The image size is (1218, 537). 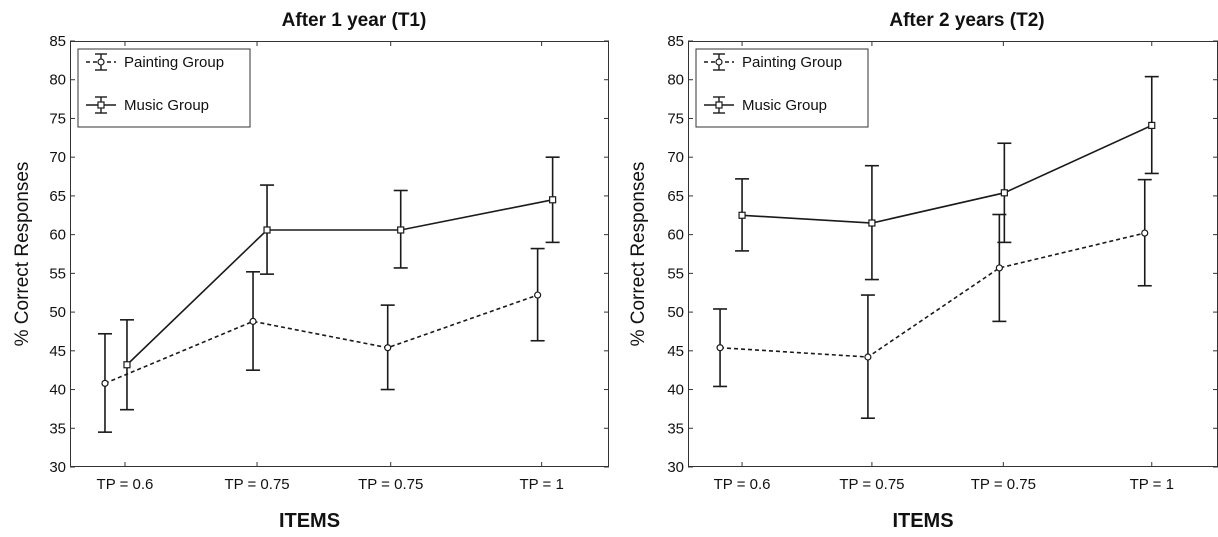 What do you see at coordinates (354, 20) in the screenshot?
I see `chart-title: After 1 year (T1)` at bounding box center [354, 20].